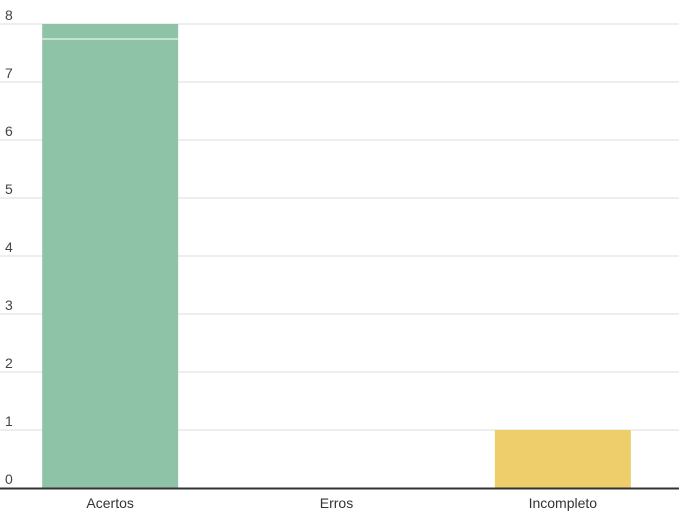  I want to click on y-tick-label: 7, so click(9, 73).